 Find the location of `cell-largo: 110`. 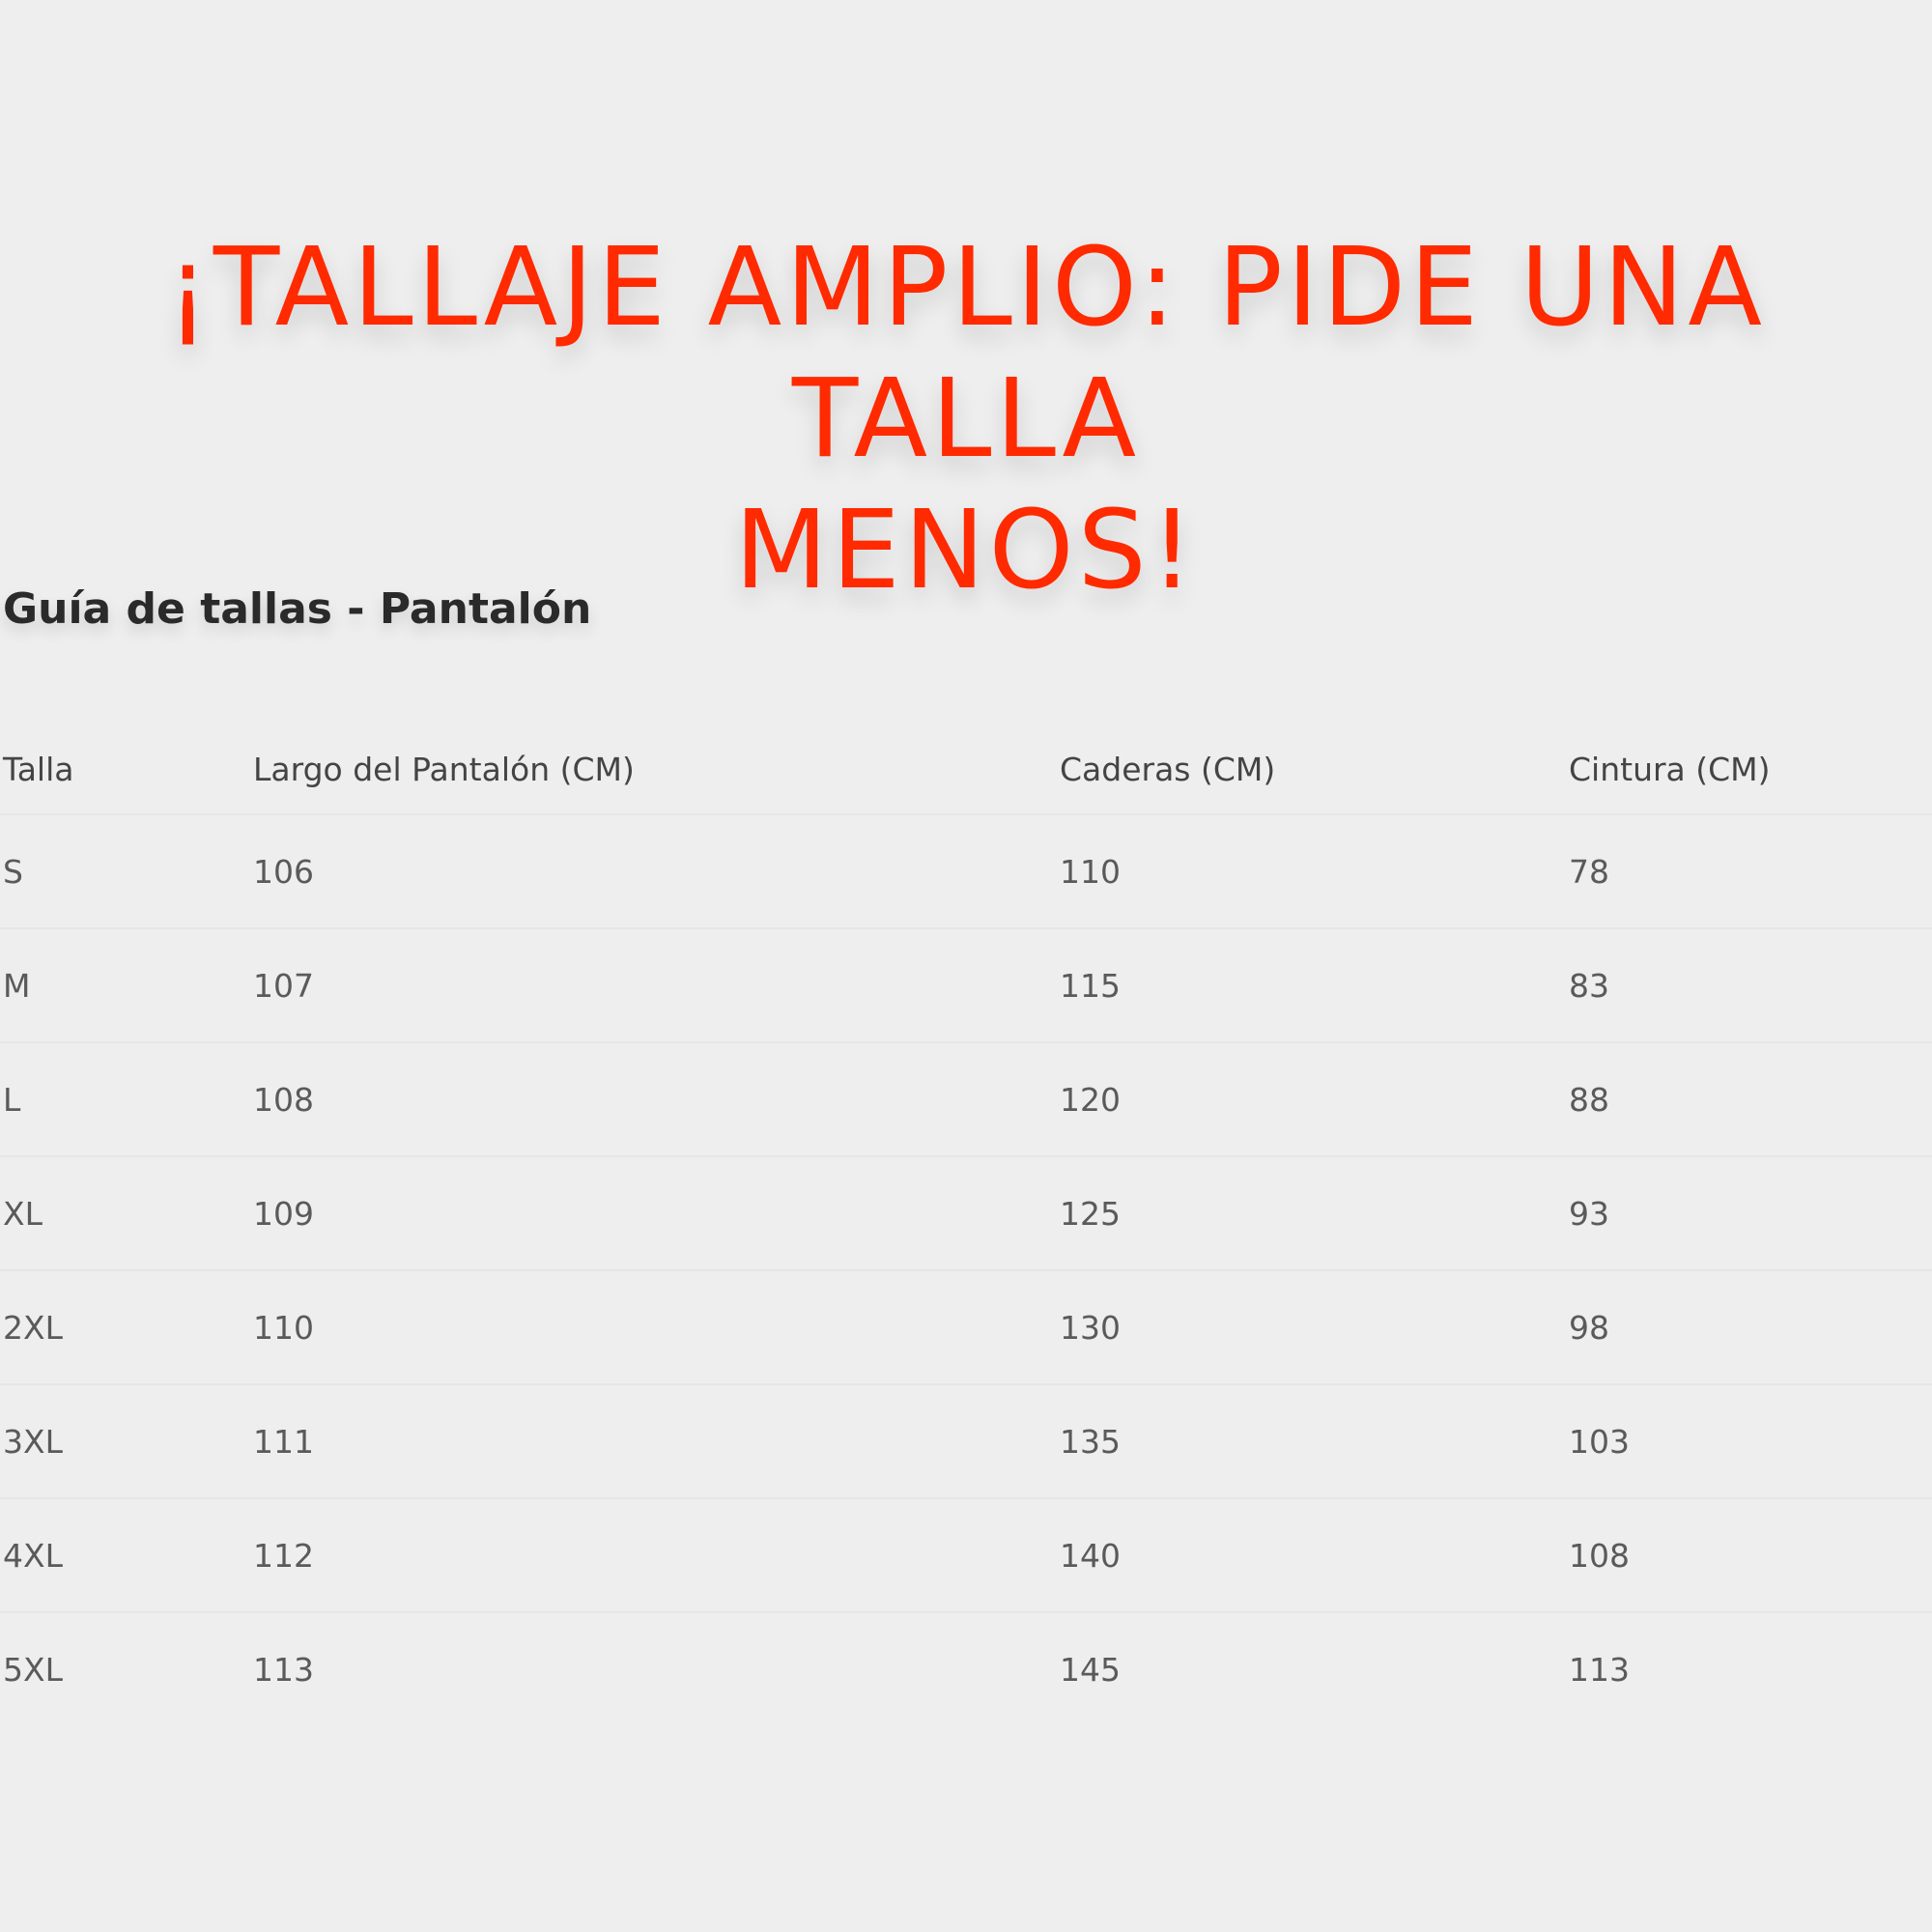

cell-largo: 110 is located at coordinates (656, 1327).